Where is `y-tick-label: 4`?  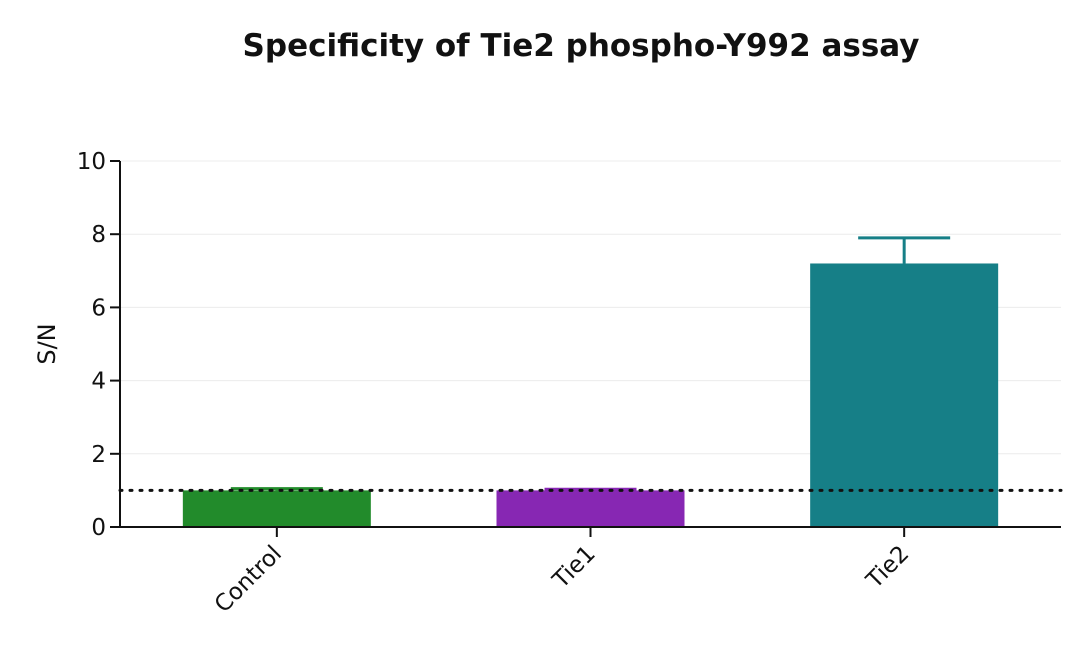
y-tick-label: 4 is located at coordinates (98, 382).